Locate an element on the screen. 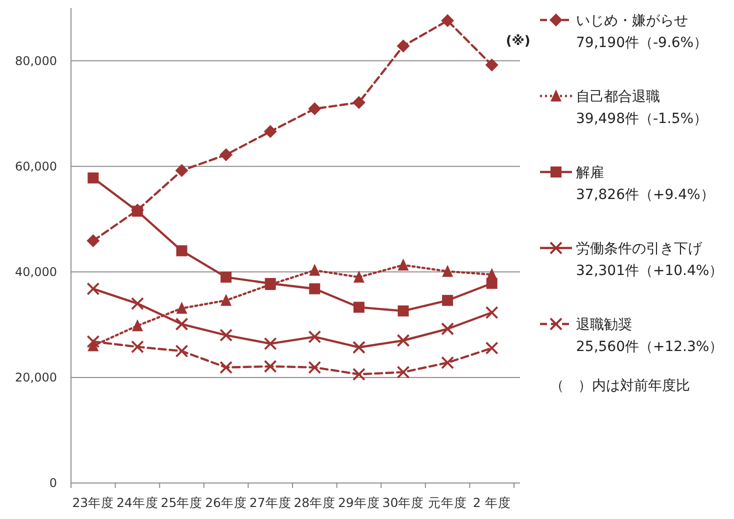 The image size is (734, 519). y-tick-label: 60,000 is located at coordinates (36, 167).